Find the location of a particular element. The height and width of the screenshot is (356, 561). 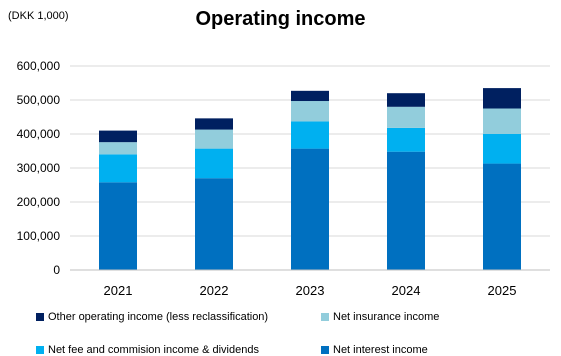

y-tick-label: 500,000 is located at coordinates (39, 100).